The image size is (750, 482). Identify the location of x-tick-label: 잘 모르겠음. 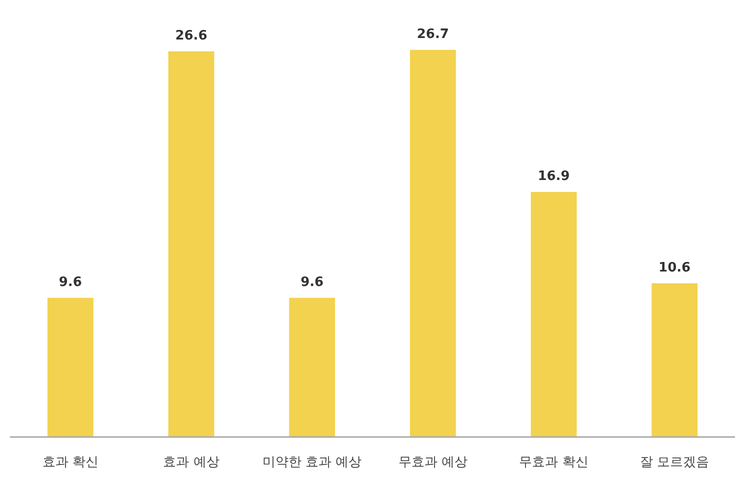
(675, 462).